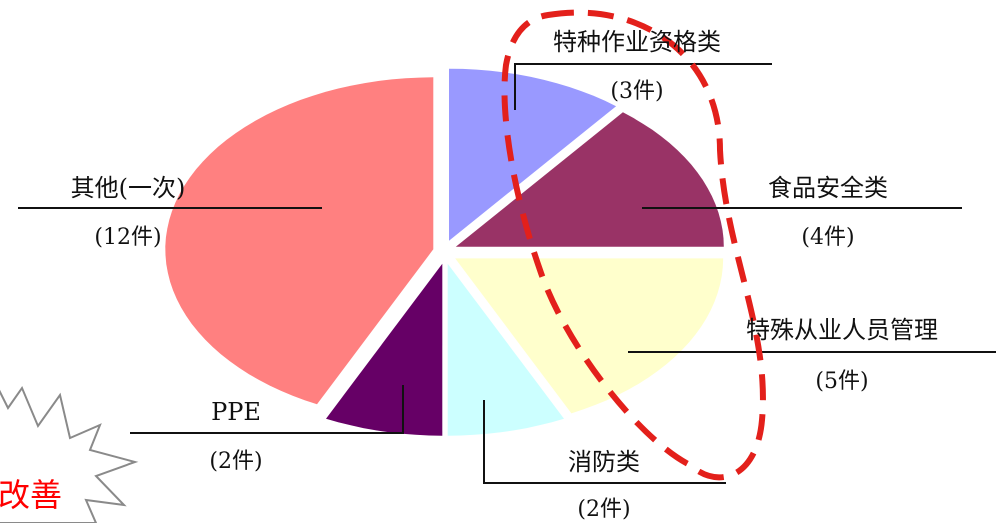 This screenshot has width=1000, height=523. What do you see at coordinates (842, 330) in the screenshot?
I see `label-special-personnel: 特殊从业人员管理` at bounding box center [842, 330].